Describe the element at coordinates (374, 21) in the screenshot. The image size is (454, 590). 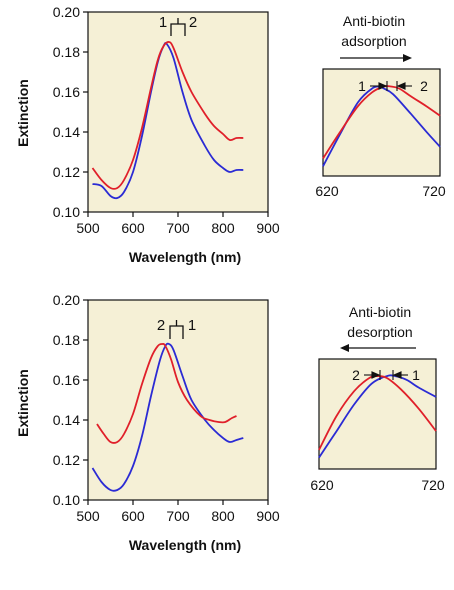
I see `inset-title-top-line1: Anti-biotin` at that location.